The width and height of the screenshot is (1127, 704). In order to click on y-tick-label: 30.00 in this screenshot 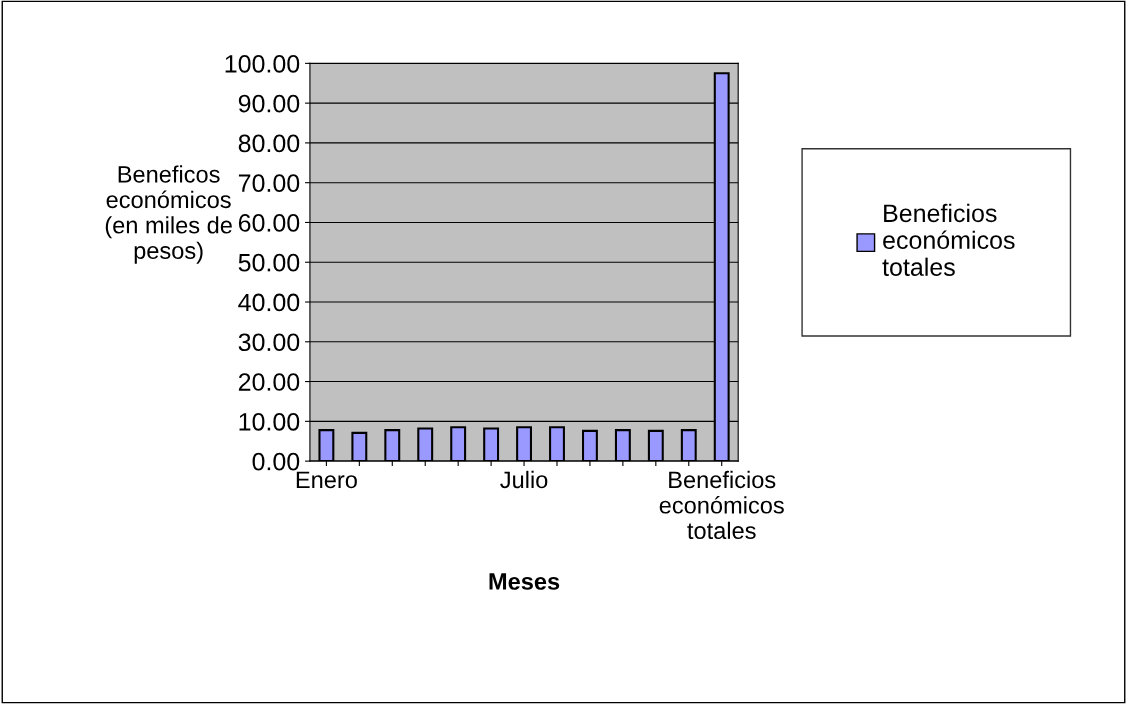, I will do `click(269, 342)`.